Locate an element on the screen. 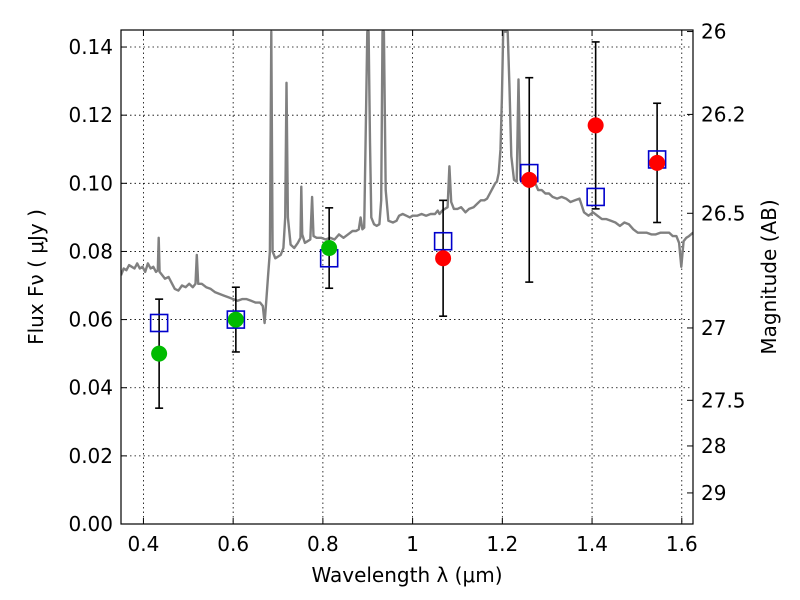 The width and height of the screenshot is (800, 600). x-tick-labels: 0.4 0.6 0.8 1 1.2 1.4 1.6 is located at coordinates (413, 544).